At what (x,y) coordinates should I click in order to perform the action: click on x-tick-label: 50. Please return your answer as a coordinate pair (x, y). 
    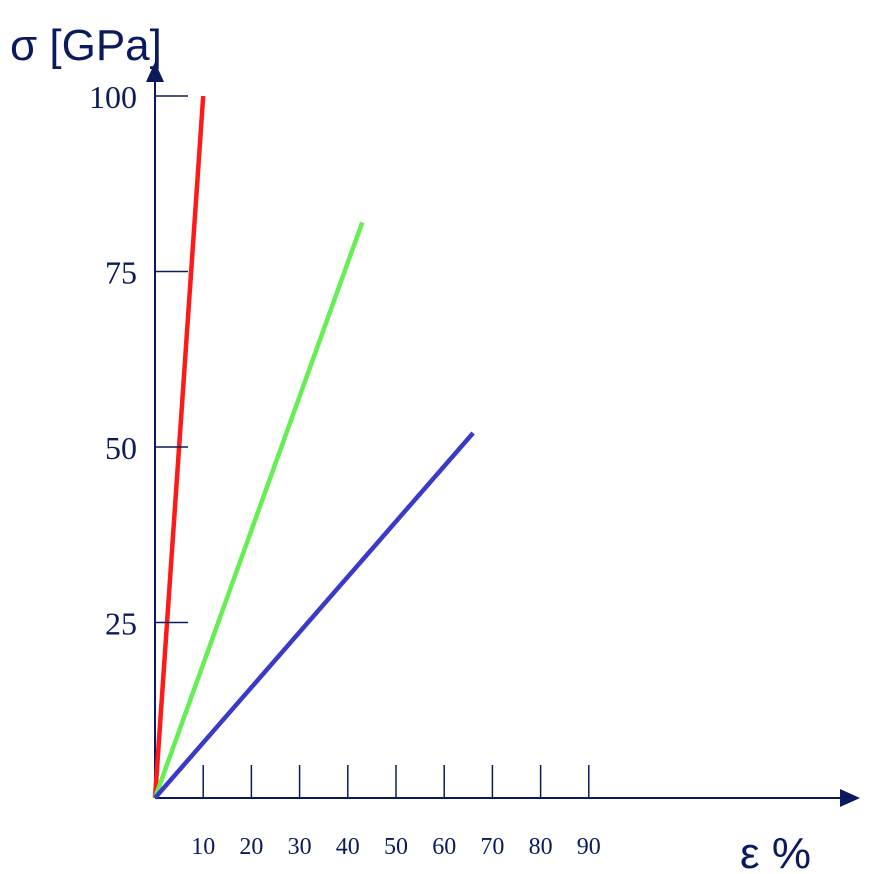
    Looking at the image, I should click on (396, 847).